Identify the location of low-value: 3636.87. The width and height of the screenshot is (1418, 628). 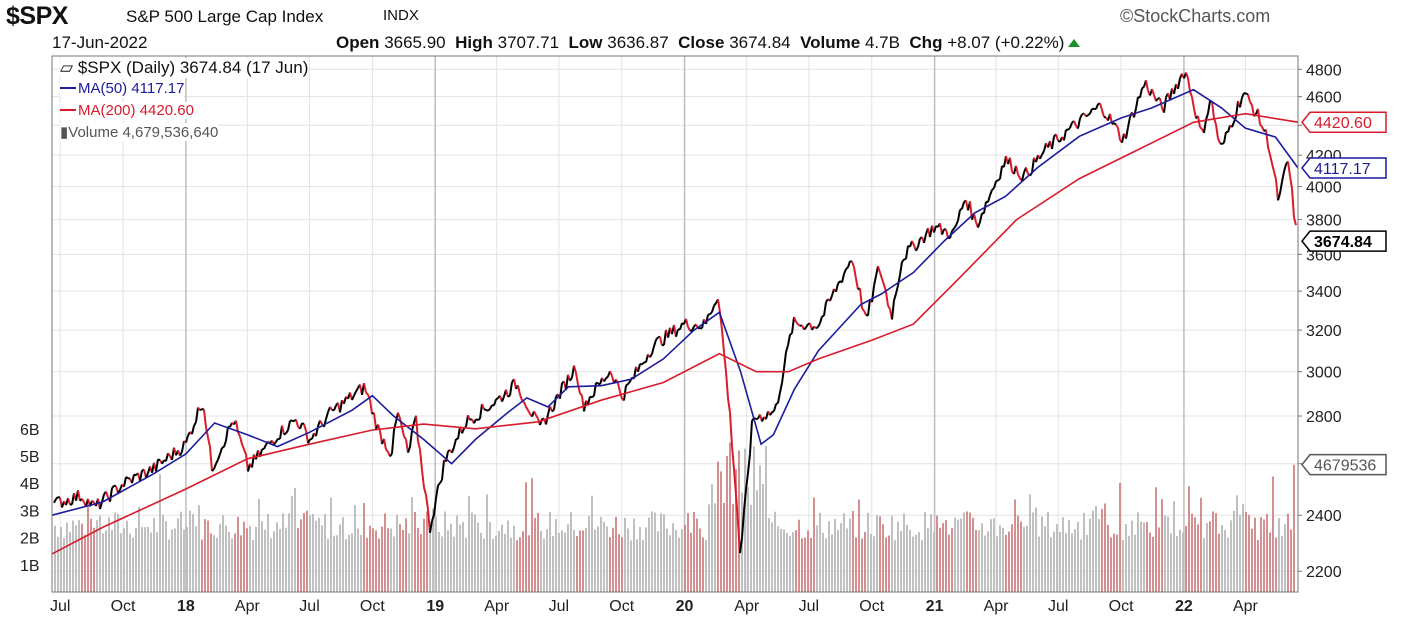
(638, 42).